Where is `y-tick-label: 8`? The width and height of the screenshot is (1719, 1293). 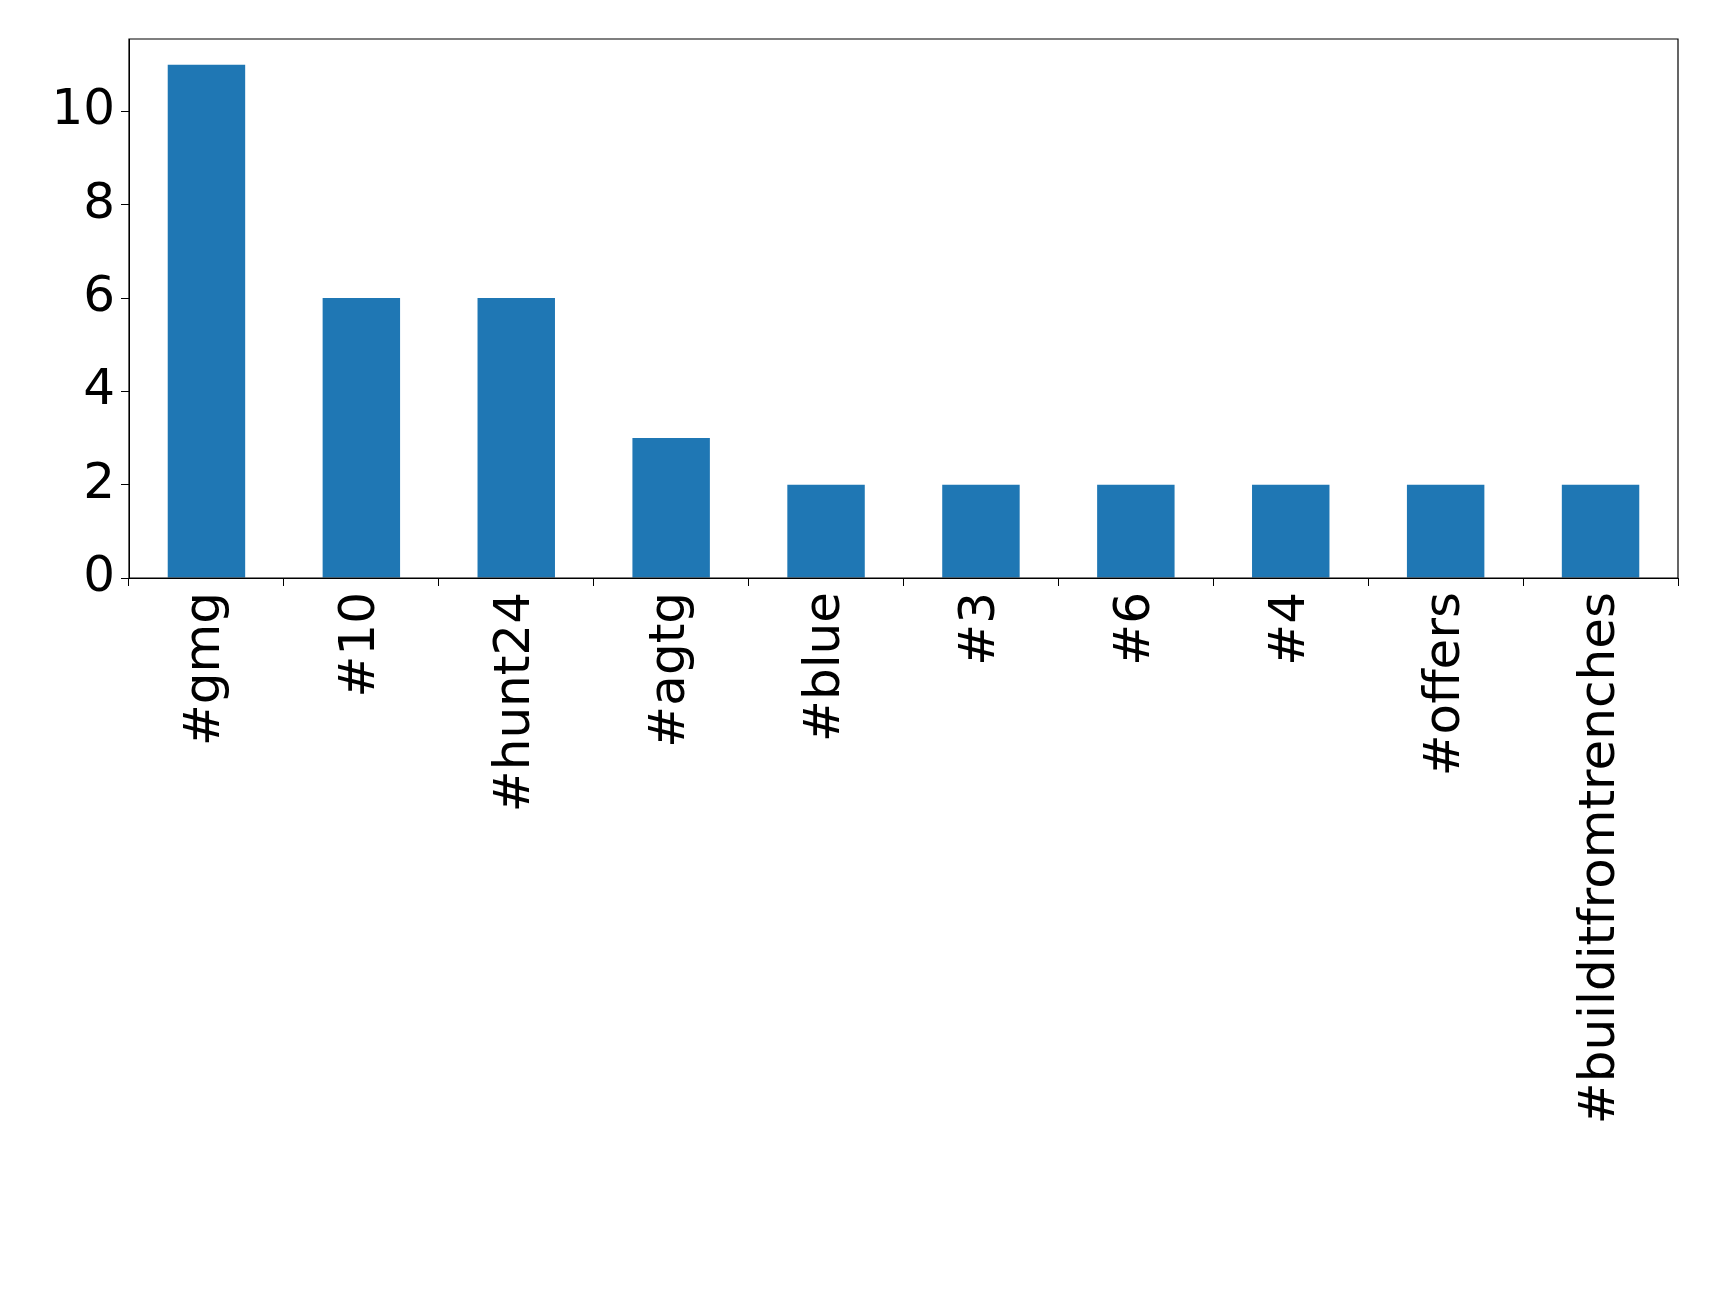
y-tick-label: 8 is located at coordinates (99, 200).